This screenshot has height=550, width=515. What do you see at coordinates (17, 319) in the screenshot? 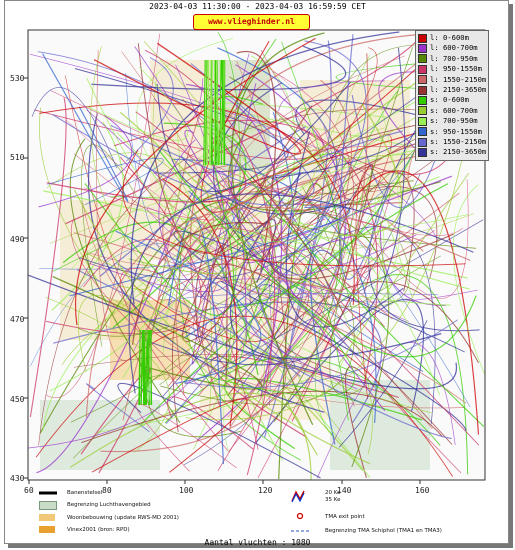
I see `y-tick-label-470: 470` at bounding box center [17, 319].